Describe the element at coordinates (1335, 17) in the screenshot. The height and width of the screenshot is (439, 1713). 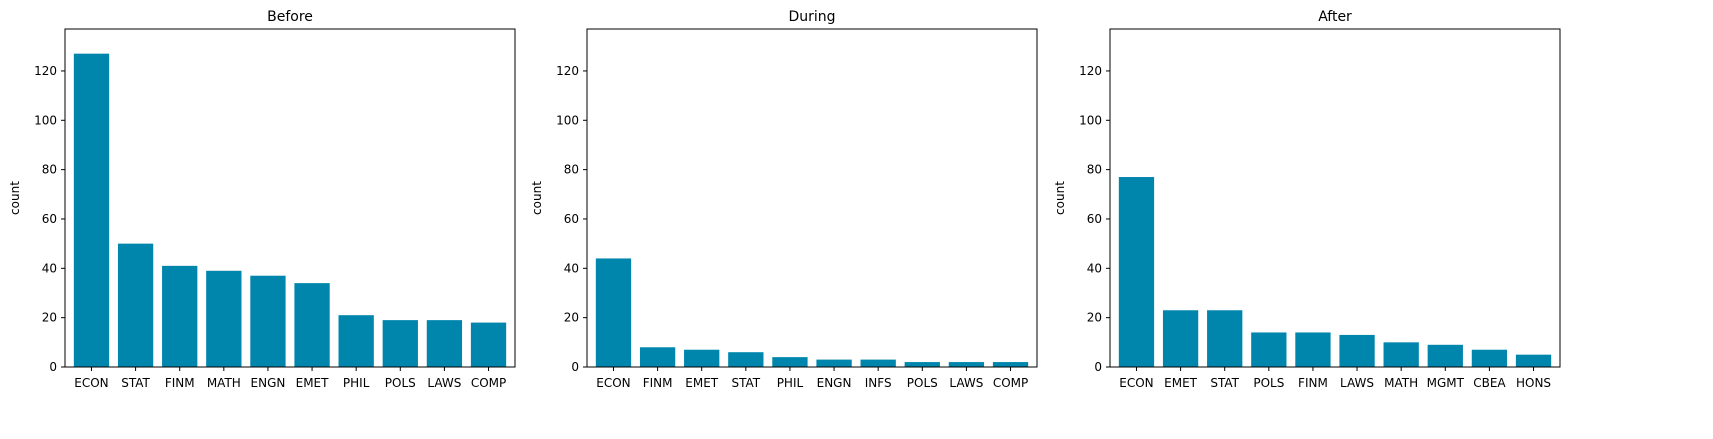
I see `chart-title: After` at that location.